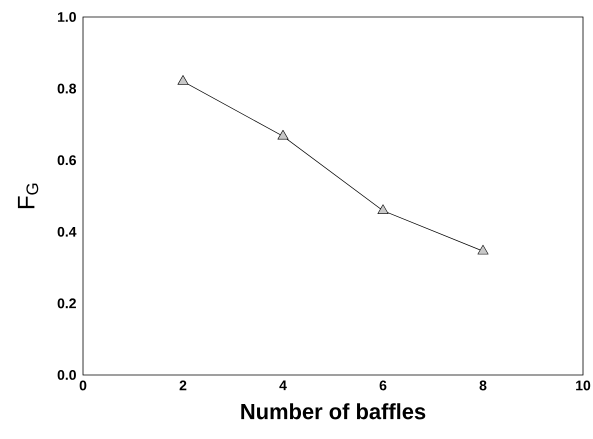 This screenshot has width=593, height=439. Describe the element at coordinates (283, 385) in the screenshot. I see `x-tick-label: 4` at that location.